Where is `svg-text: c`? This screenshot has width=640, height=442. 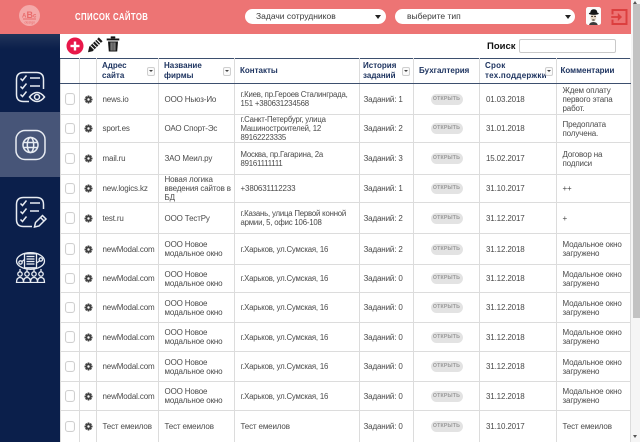
svg-text: c is located at coordinates (35, 17).